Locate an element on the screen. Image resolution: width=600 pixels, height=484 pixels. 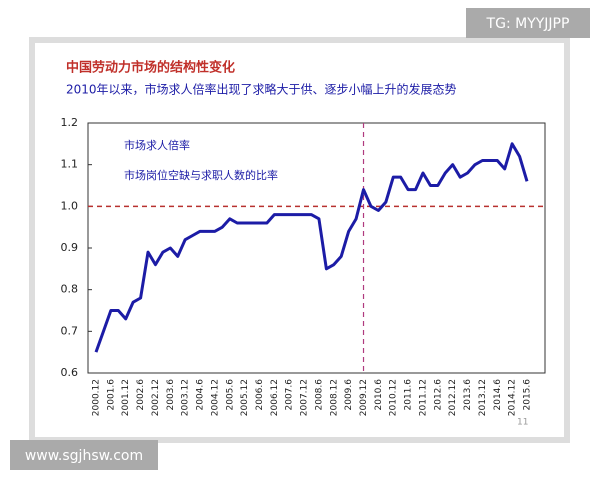
x-tick-label: 2002.6 is located at coordinates (141, 395).